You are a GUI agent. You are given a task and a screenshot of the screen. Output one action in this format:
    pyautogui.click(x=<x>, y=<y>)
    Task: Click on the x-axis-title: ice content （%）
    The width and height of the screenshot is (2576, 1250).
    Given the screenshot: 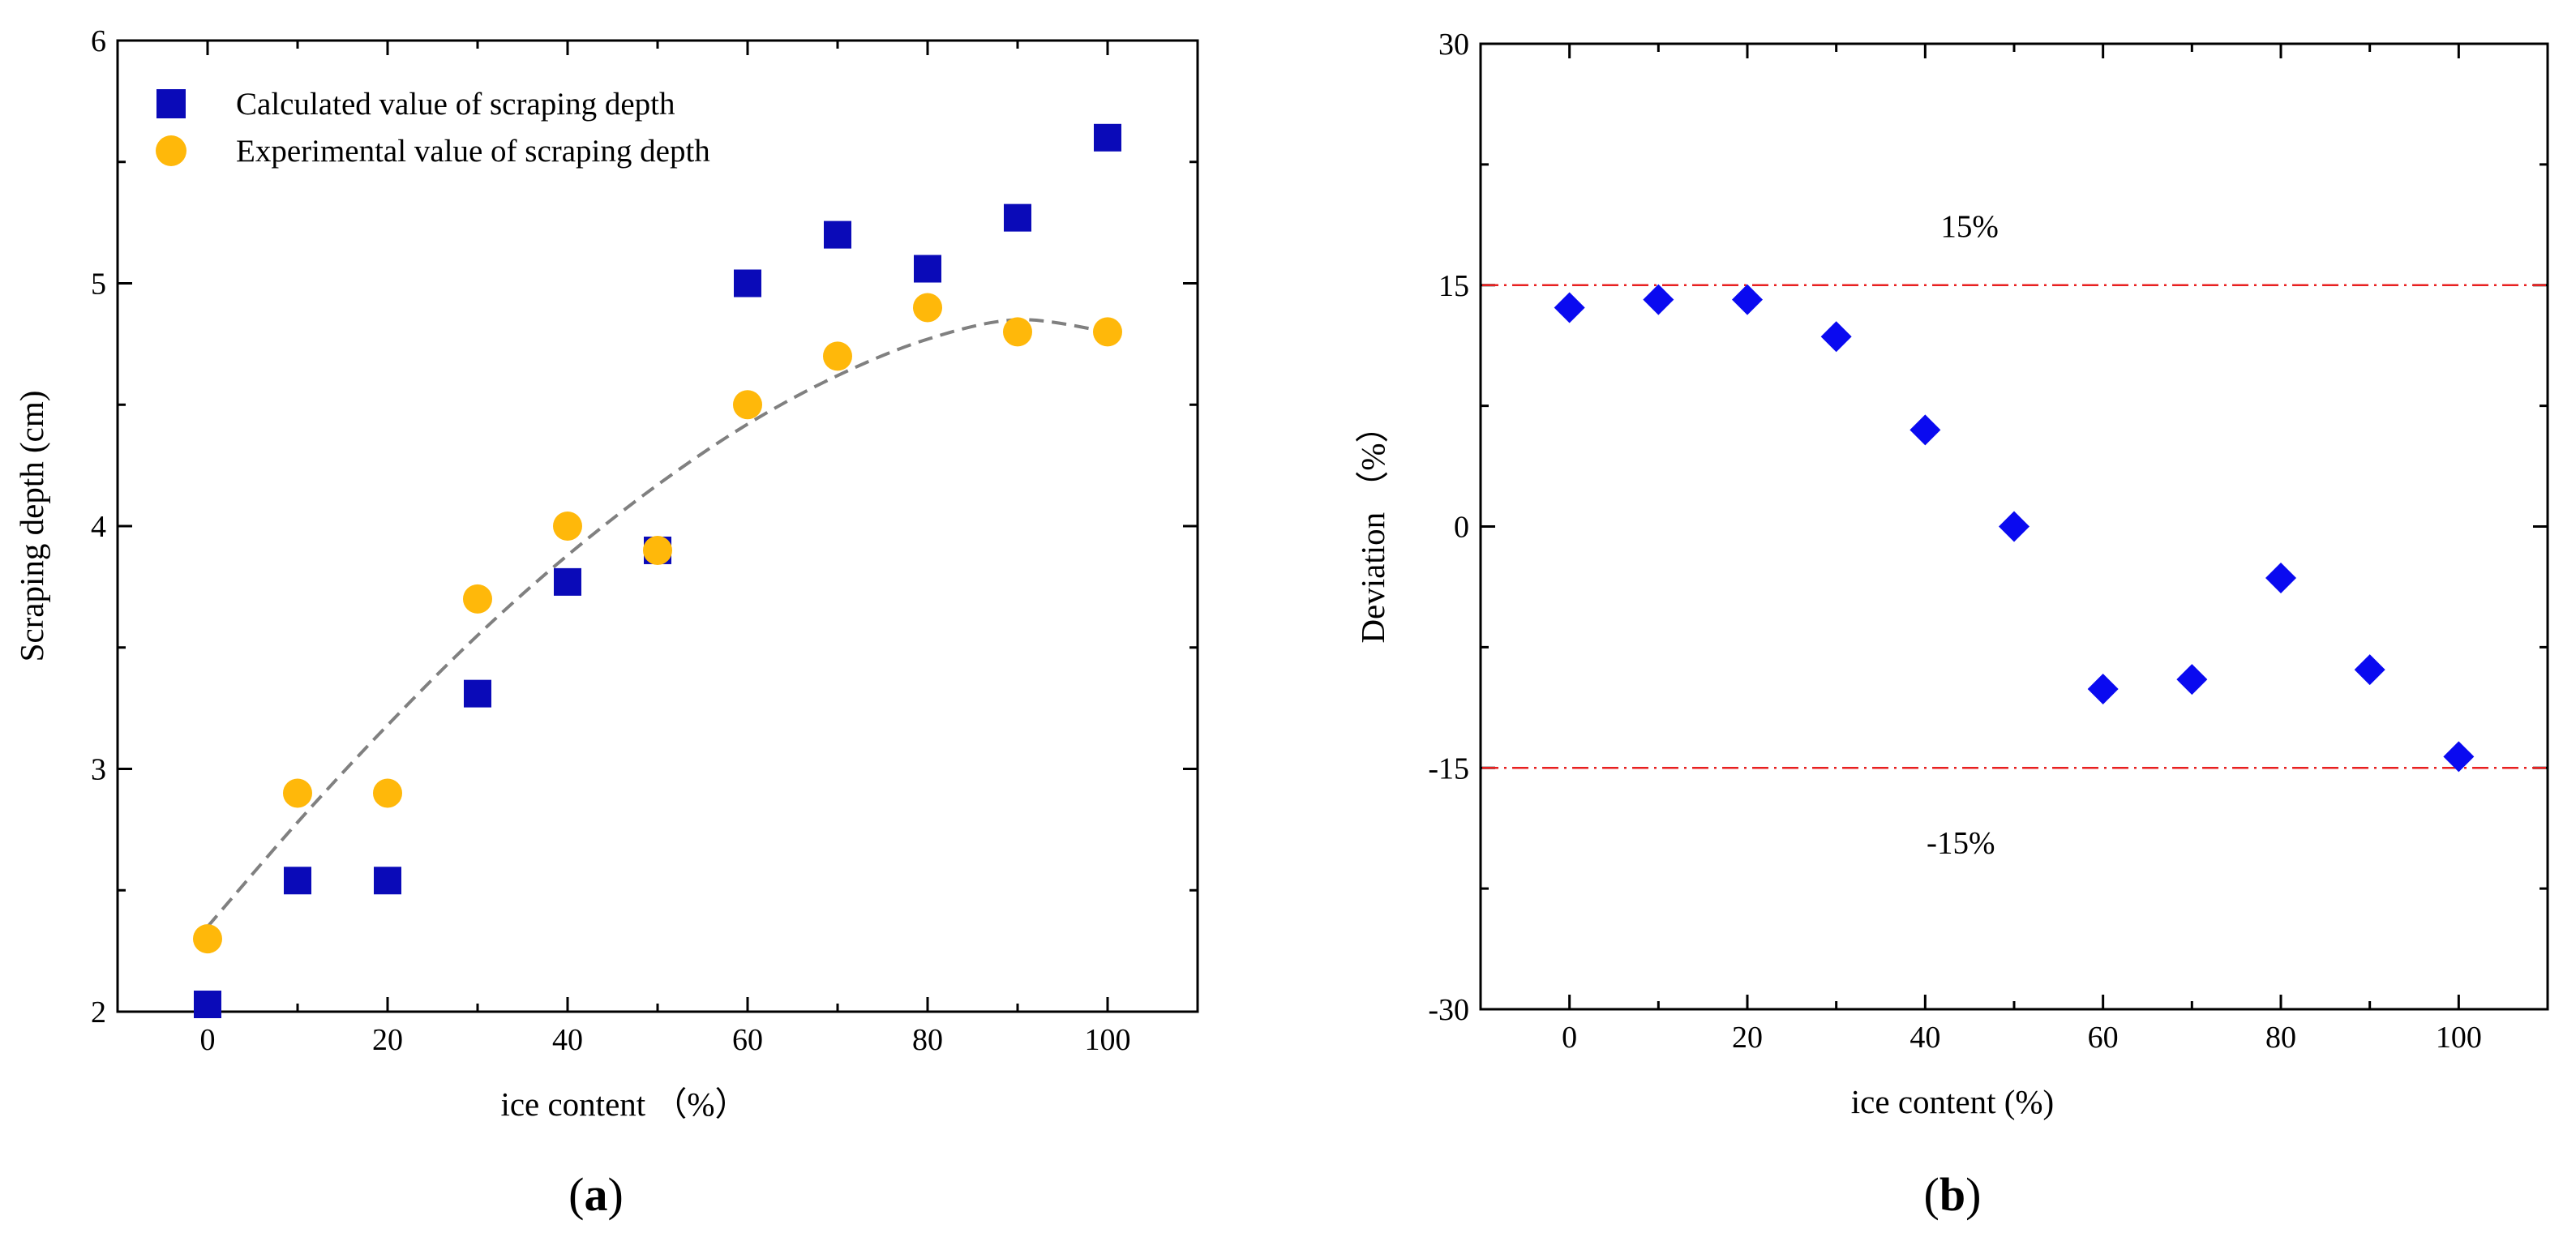 What is the action you would take?
    pyautogui.click(x=624, y=1104)
    